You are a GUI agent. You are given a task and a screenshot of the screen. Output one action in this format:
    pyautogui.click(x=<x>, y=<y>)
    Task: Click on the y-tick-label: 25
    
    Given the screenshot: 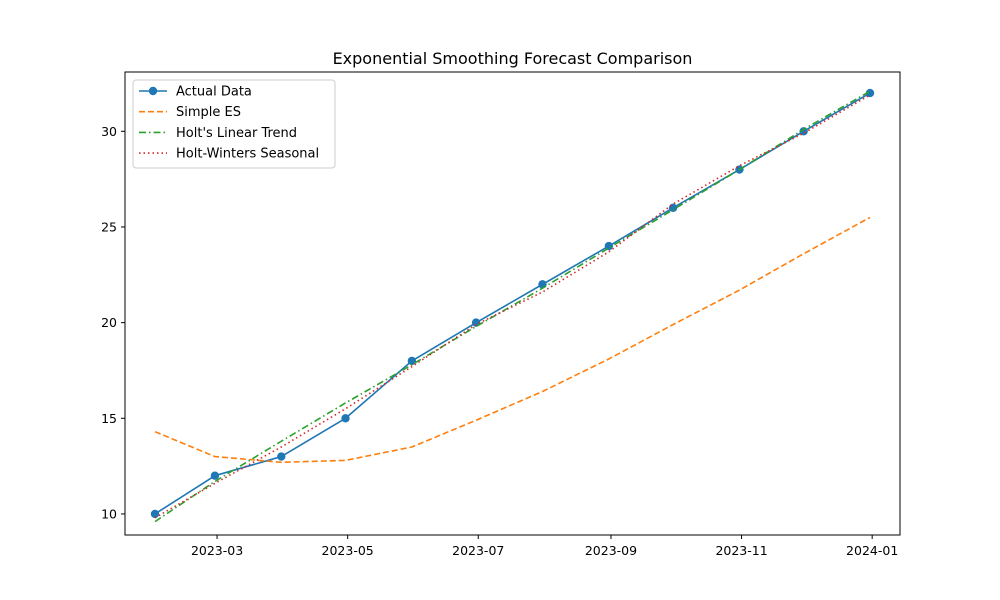 What is the action you would take?
    pyautogui.click(x=109, y=226)
    